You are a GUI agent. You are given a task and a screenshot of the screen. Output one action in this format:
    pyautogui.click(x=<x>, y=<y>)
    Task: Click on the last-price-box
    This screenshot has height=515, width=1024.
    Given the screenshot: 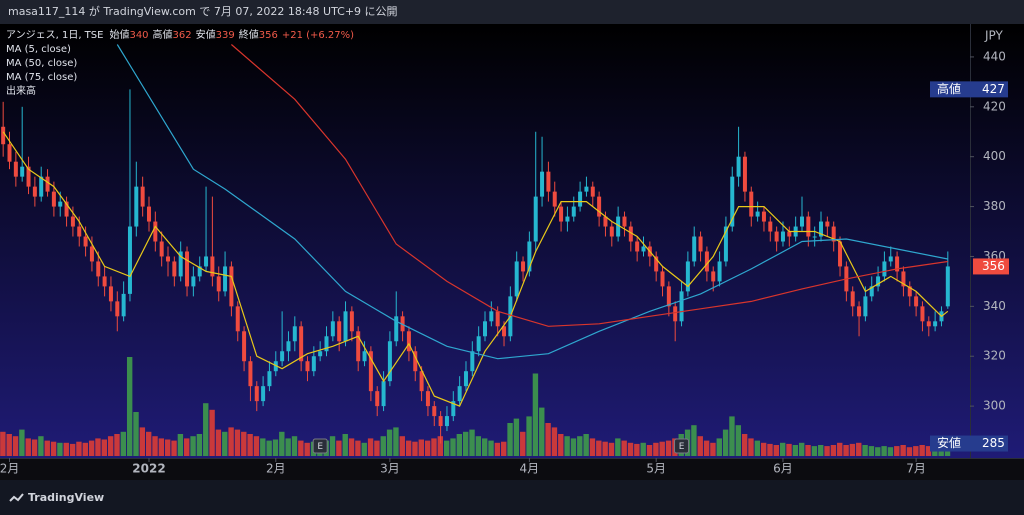 What is the action you would take?
    pyautogui.click(x=991, y=266)
    